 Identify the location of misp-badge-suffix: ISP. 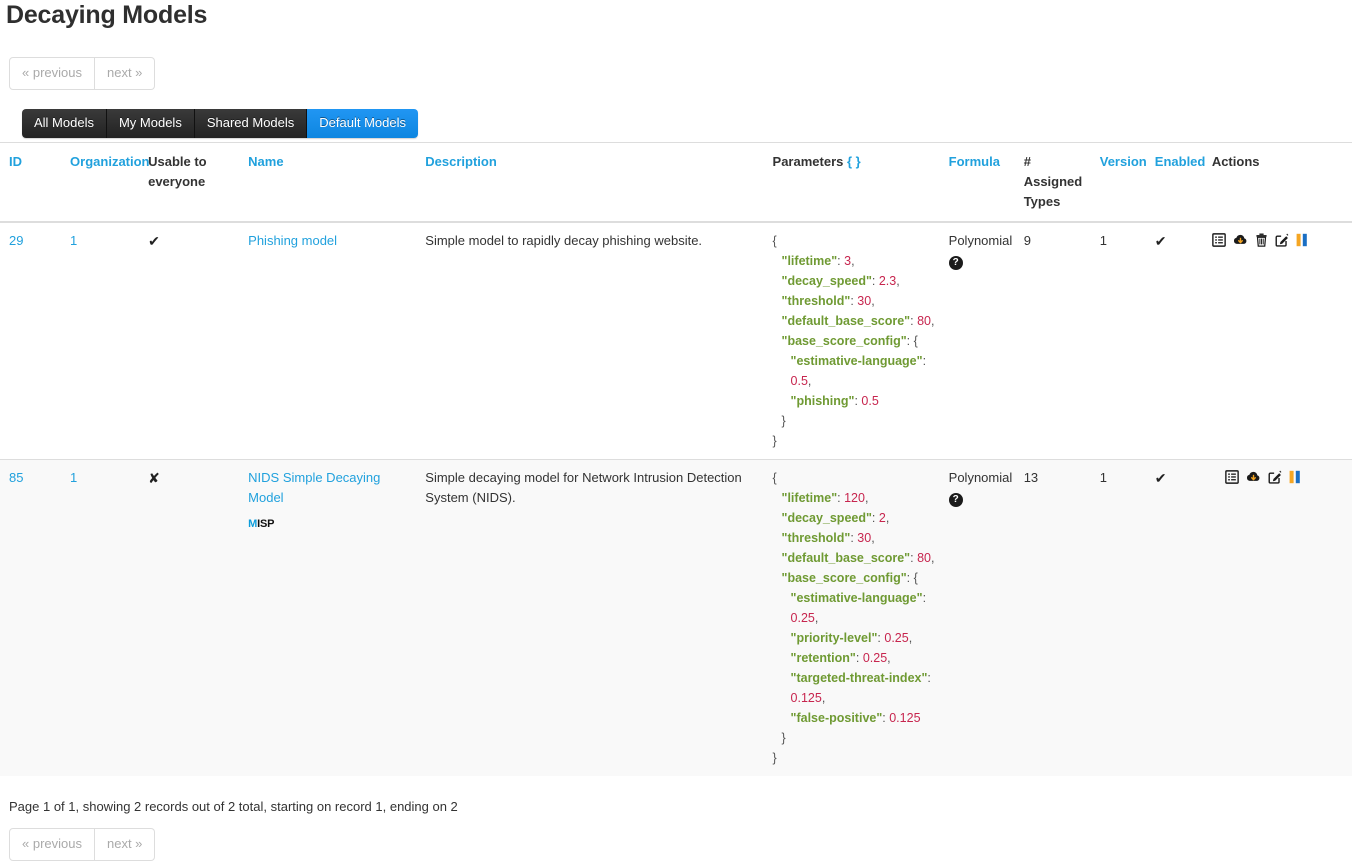
(266, 524).